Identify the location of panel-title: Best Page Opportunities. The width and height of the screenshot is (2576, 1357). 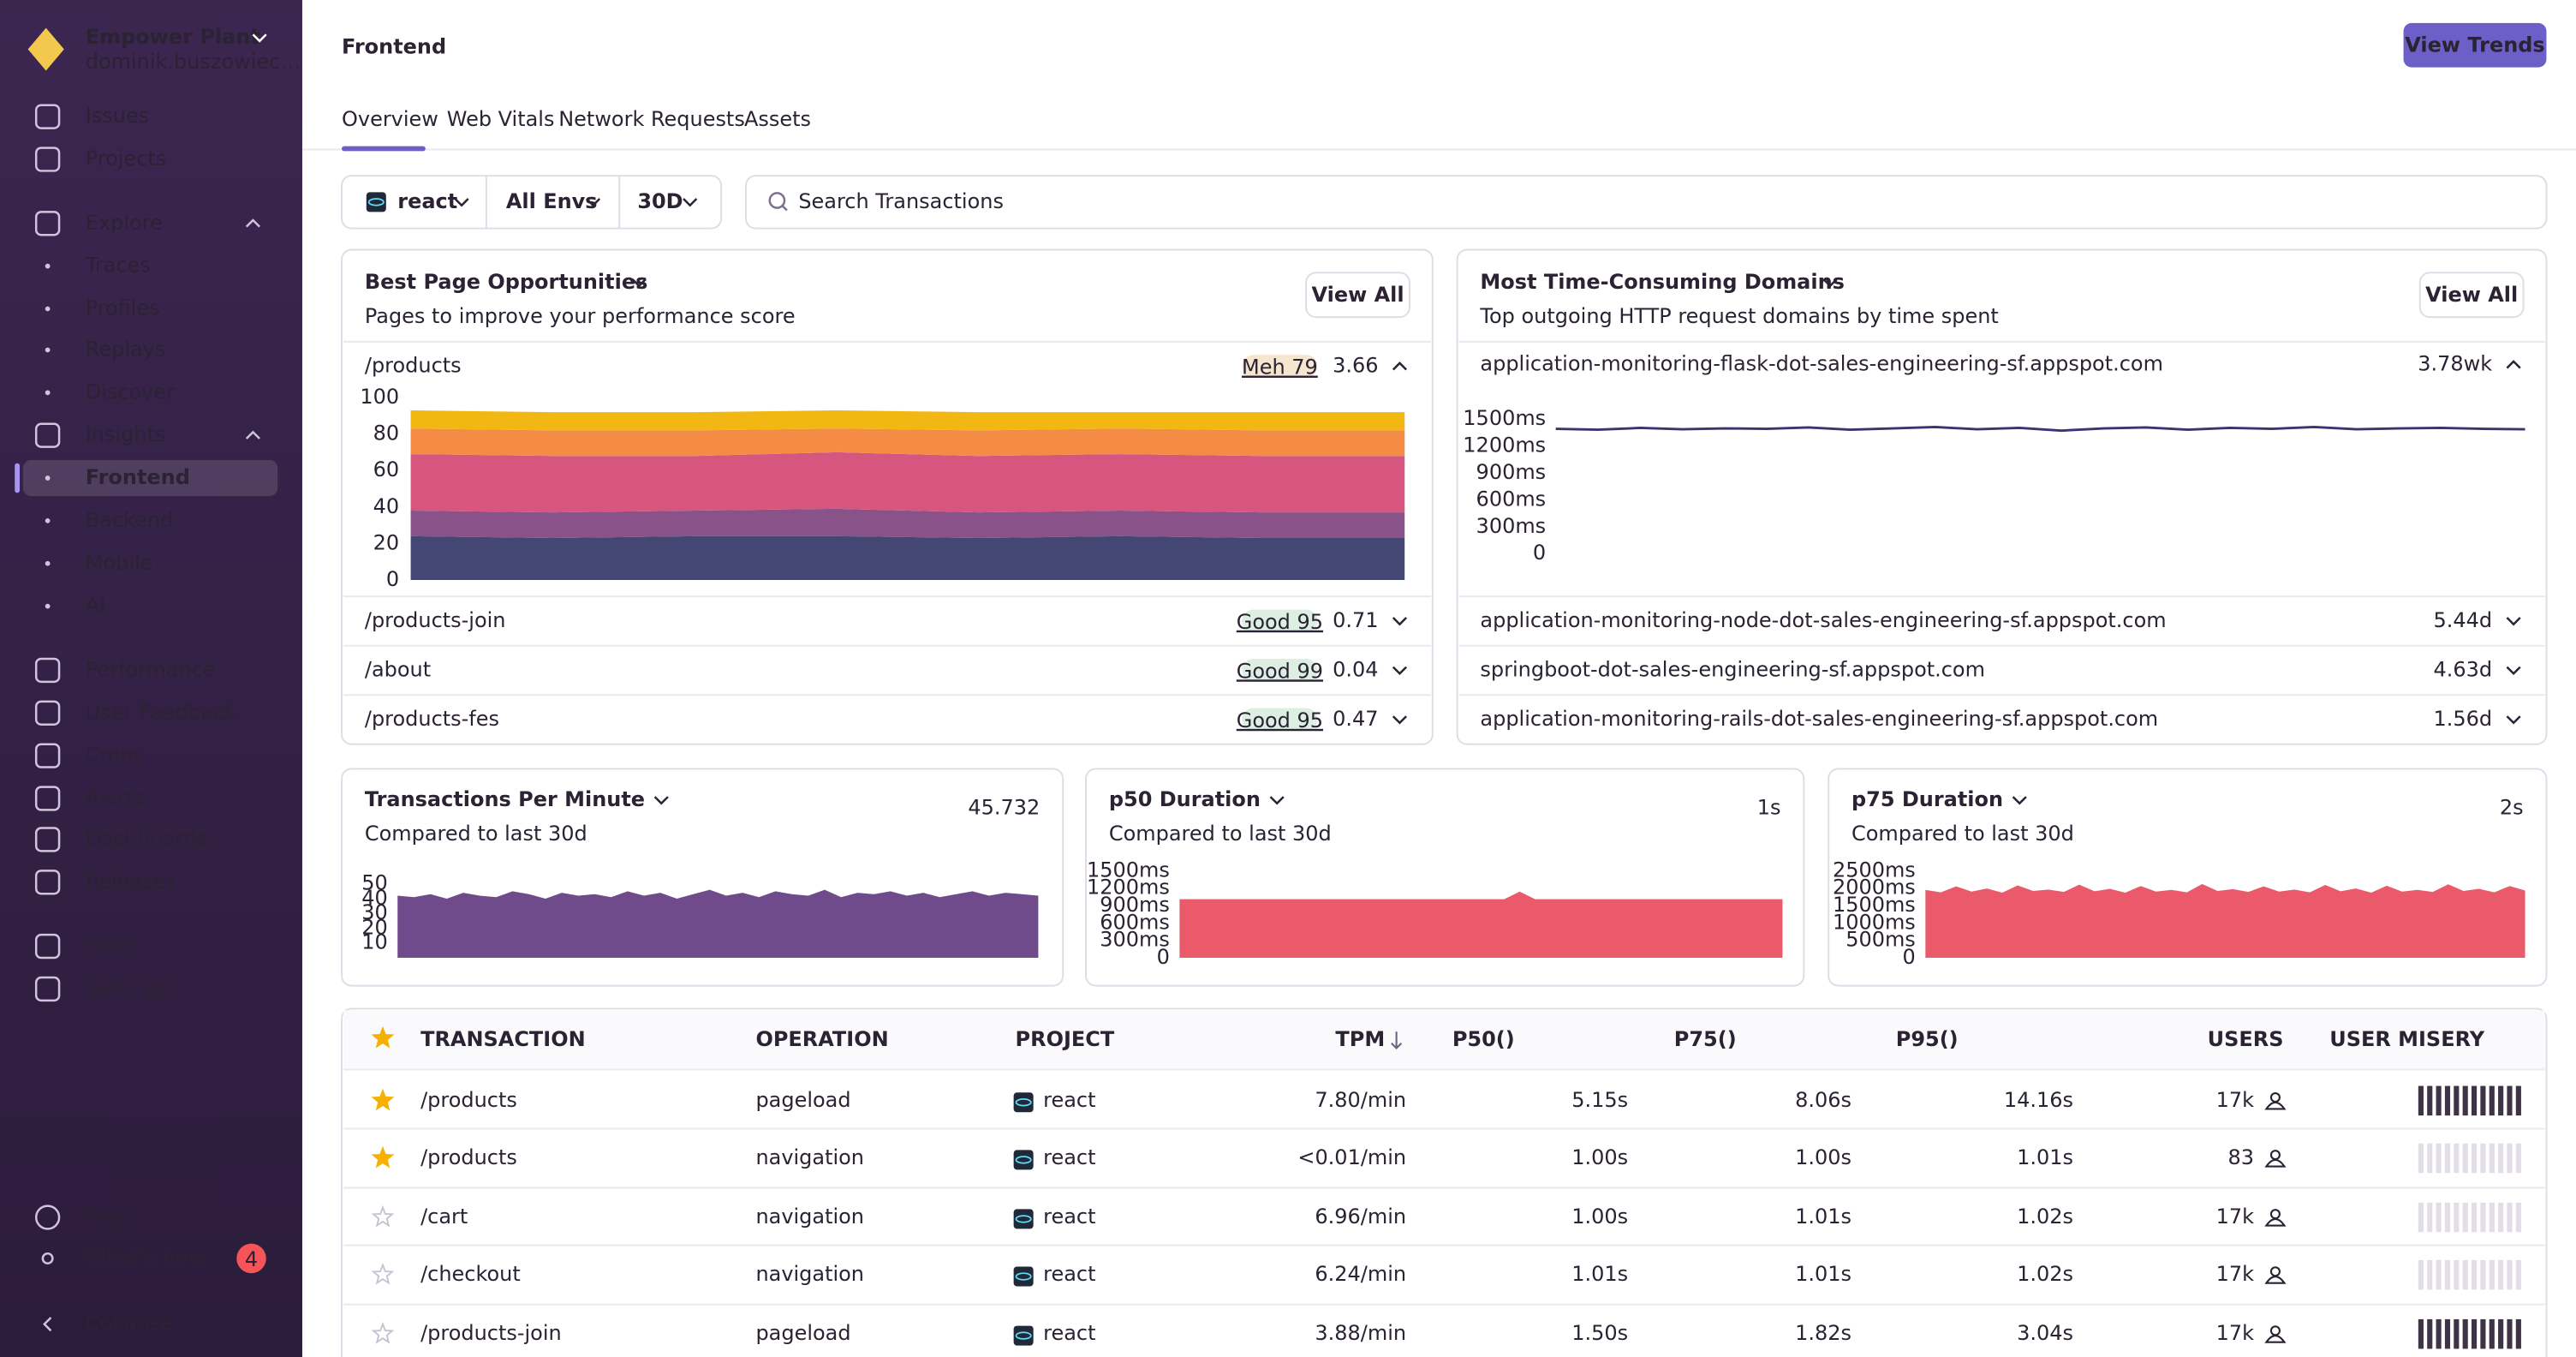
(506, 282).